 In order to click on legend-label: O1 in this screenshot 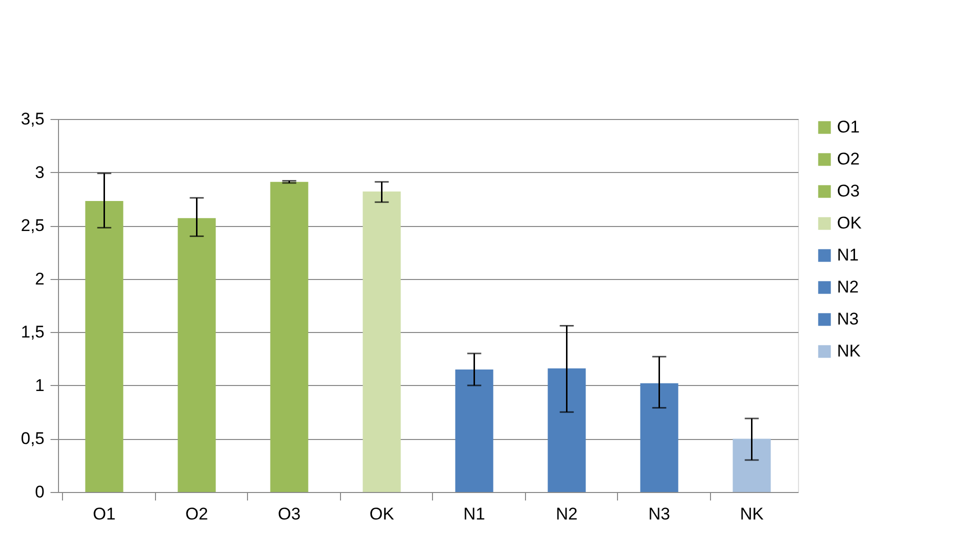, I will do `click(848, 127)`.